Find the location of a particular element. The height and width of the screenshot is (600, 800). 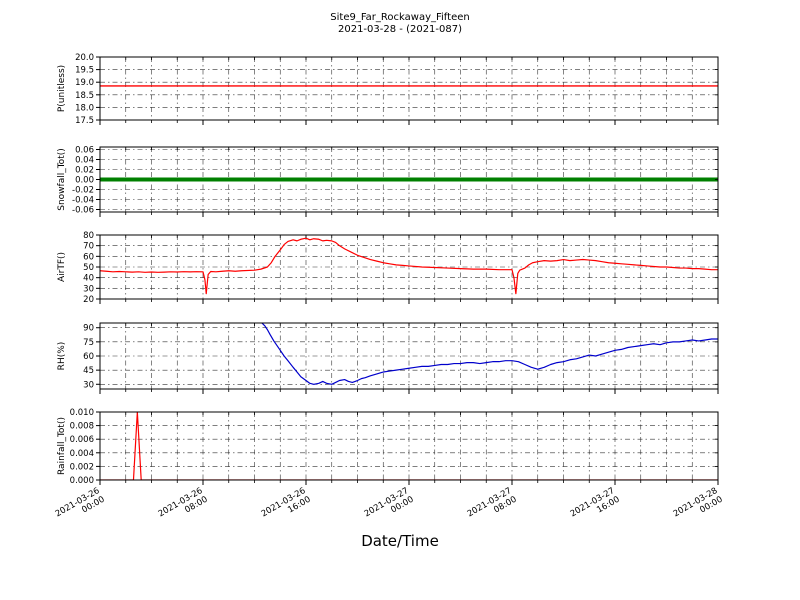

svg-text: 19.0 is located at coordinates (84, 83).